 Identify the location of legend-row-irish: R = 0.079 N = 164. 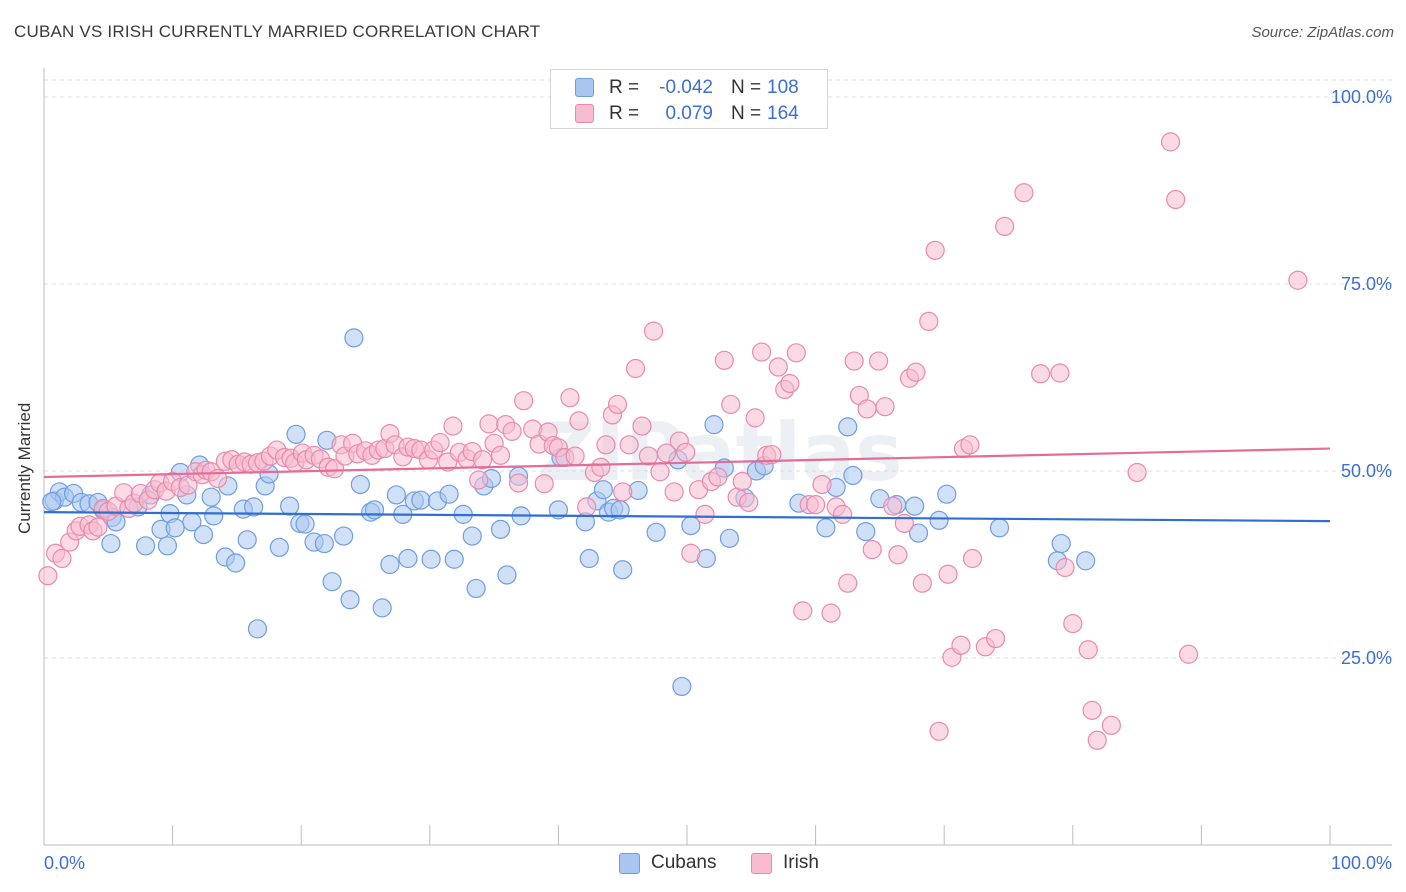
(689, 114).